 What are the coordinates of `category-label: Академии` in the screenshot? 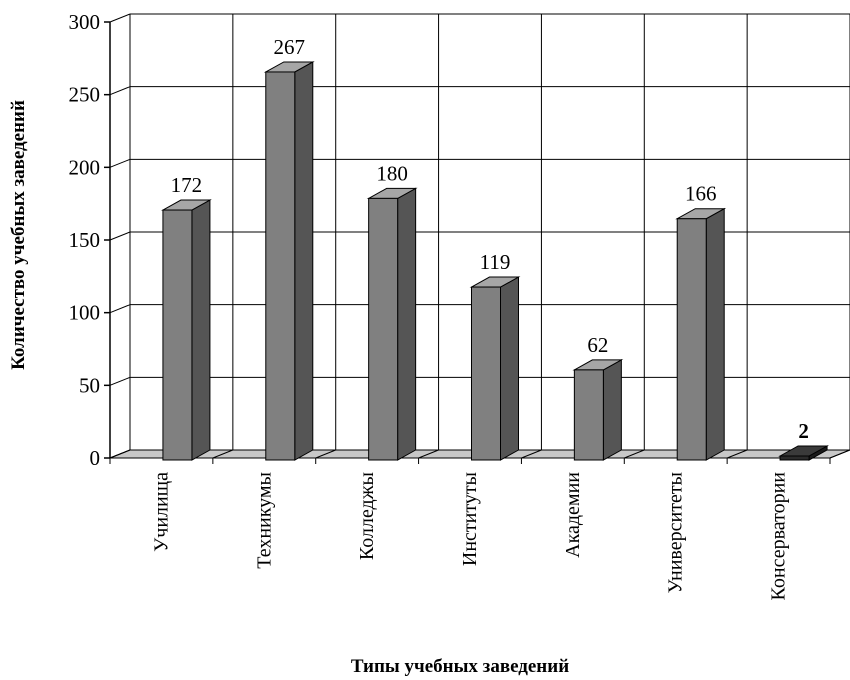 It's located at (573, 515).